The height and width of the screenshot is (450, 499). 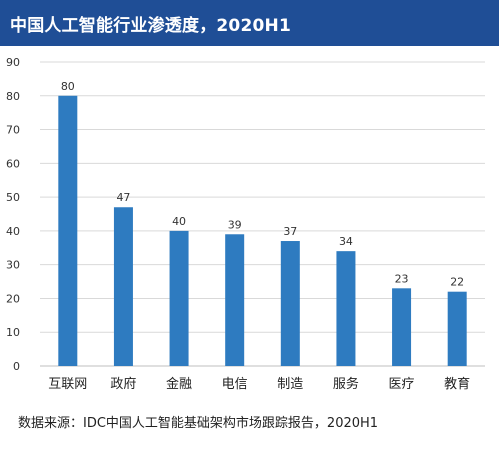 I want to click on y-tick-label: 60, so click(x=13, y=163).